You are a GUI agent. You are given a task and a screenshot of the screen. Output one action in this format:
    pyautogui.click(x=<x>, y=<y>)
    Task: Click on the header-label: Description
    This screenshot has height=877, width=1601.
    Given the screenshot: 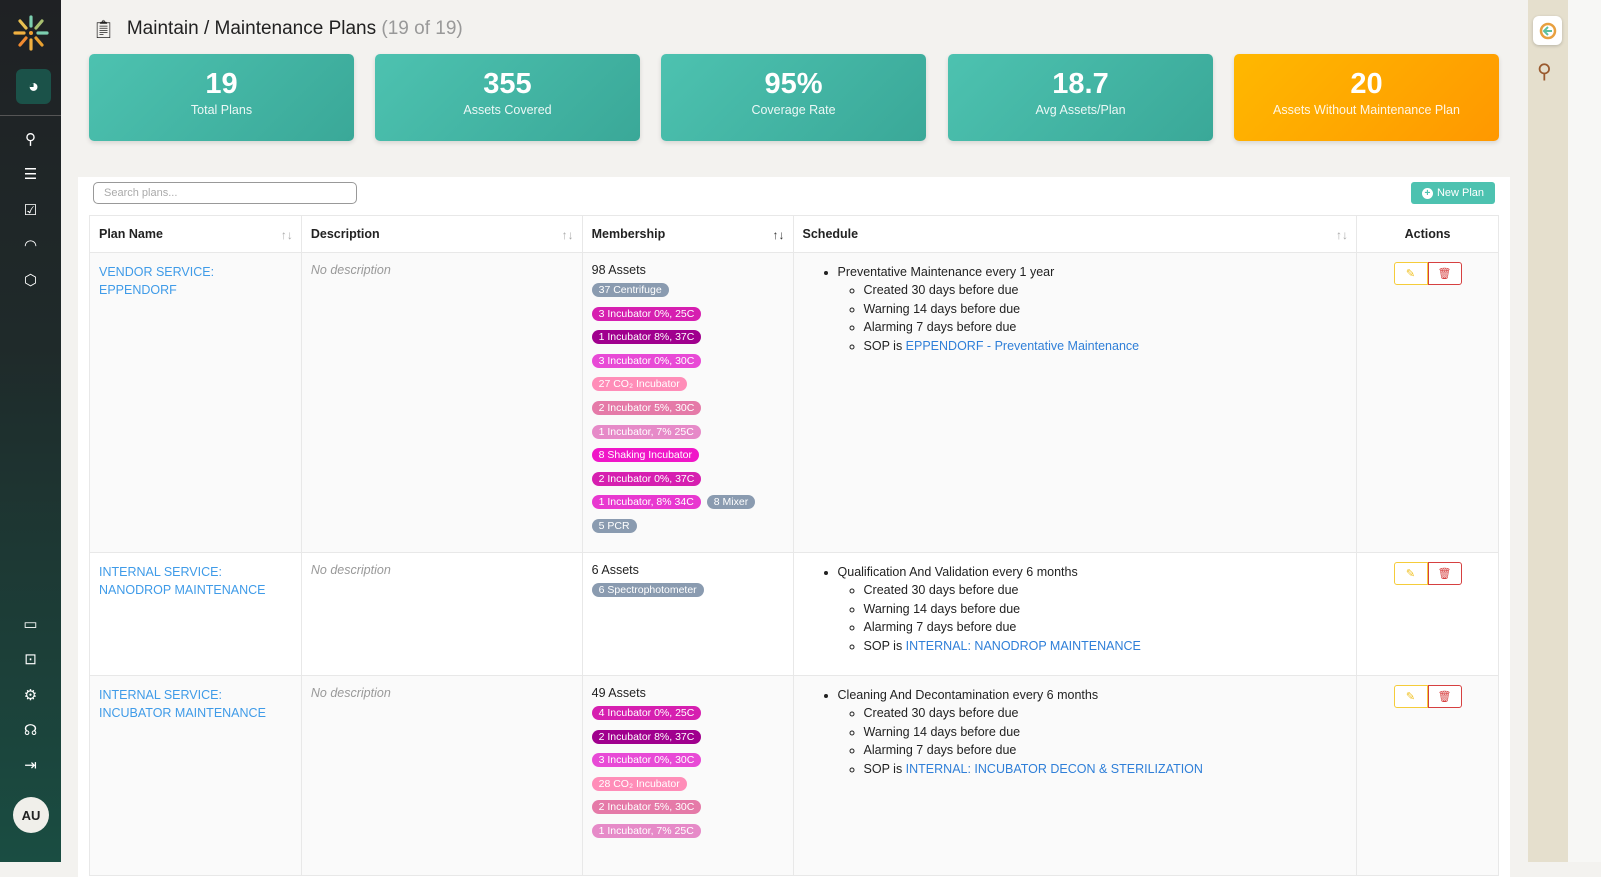 What is the action you would take?
    pyautogui.click(x=345, y=234)
    